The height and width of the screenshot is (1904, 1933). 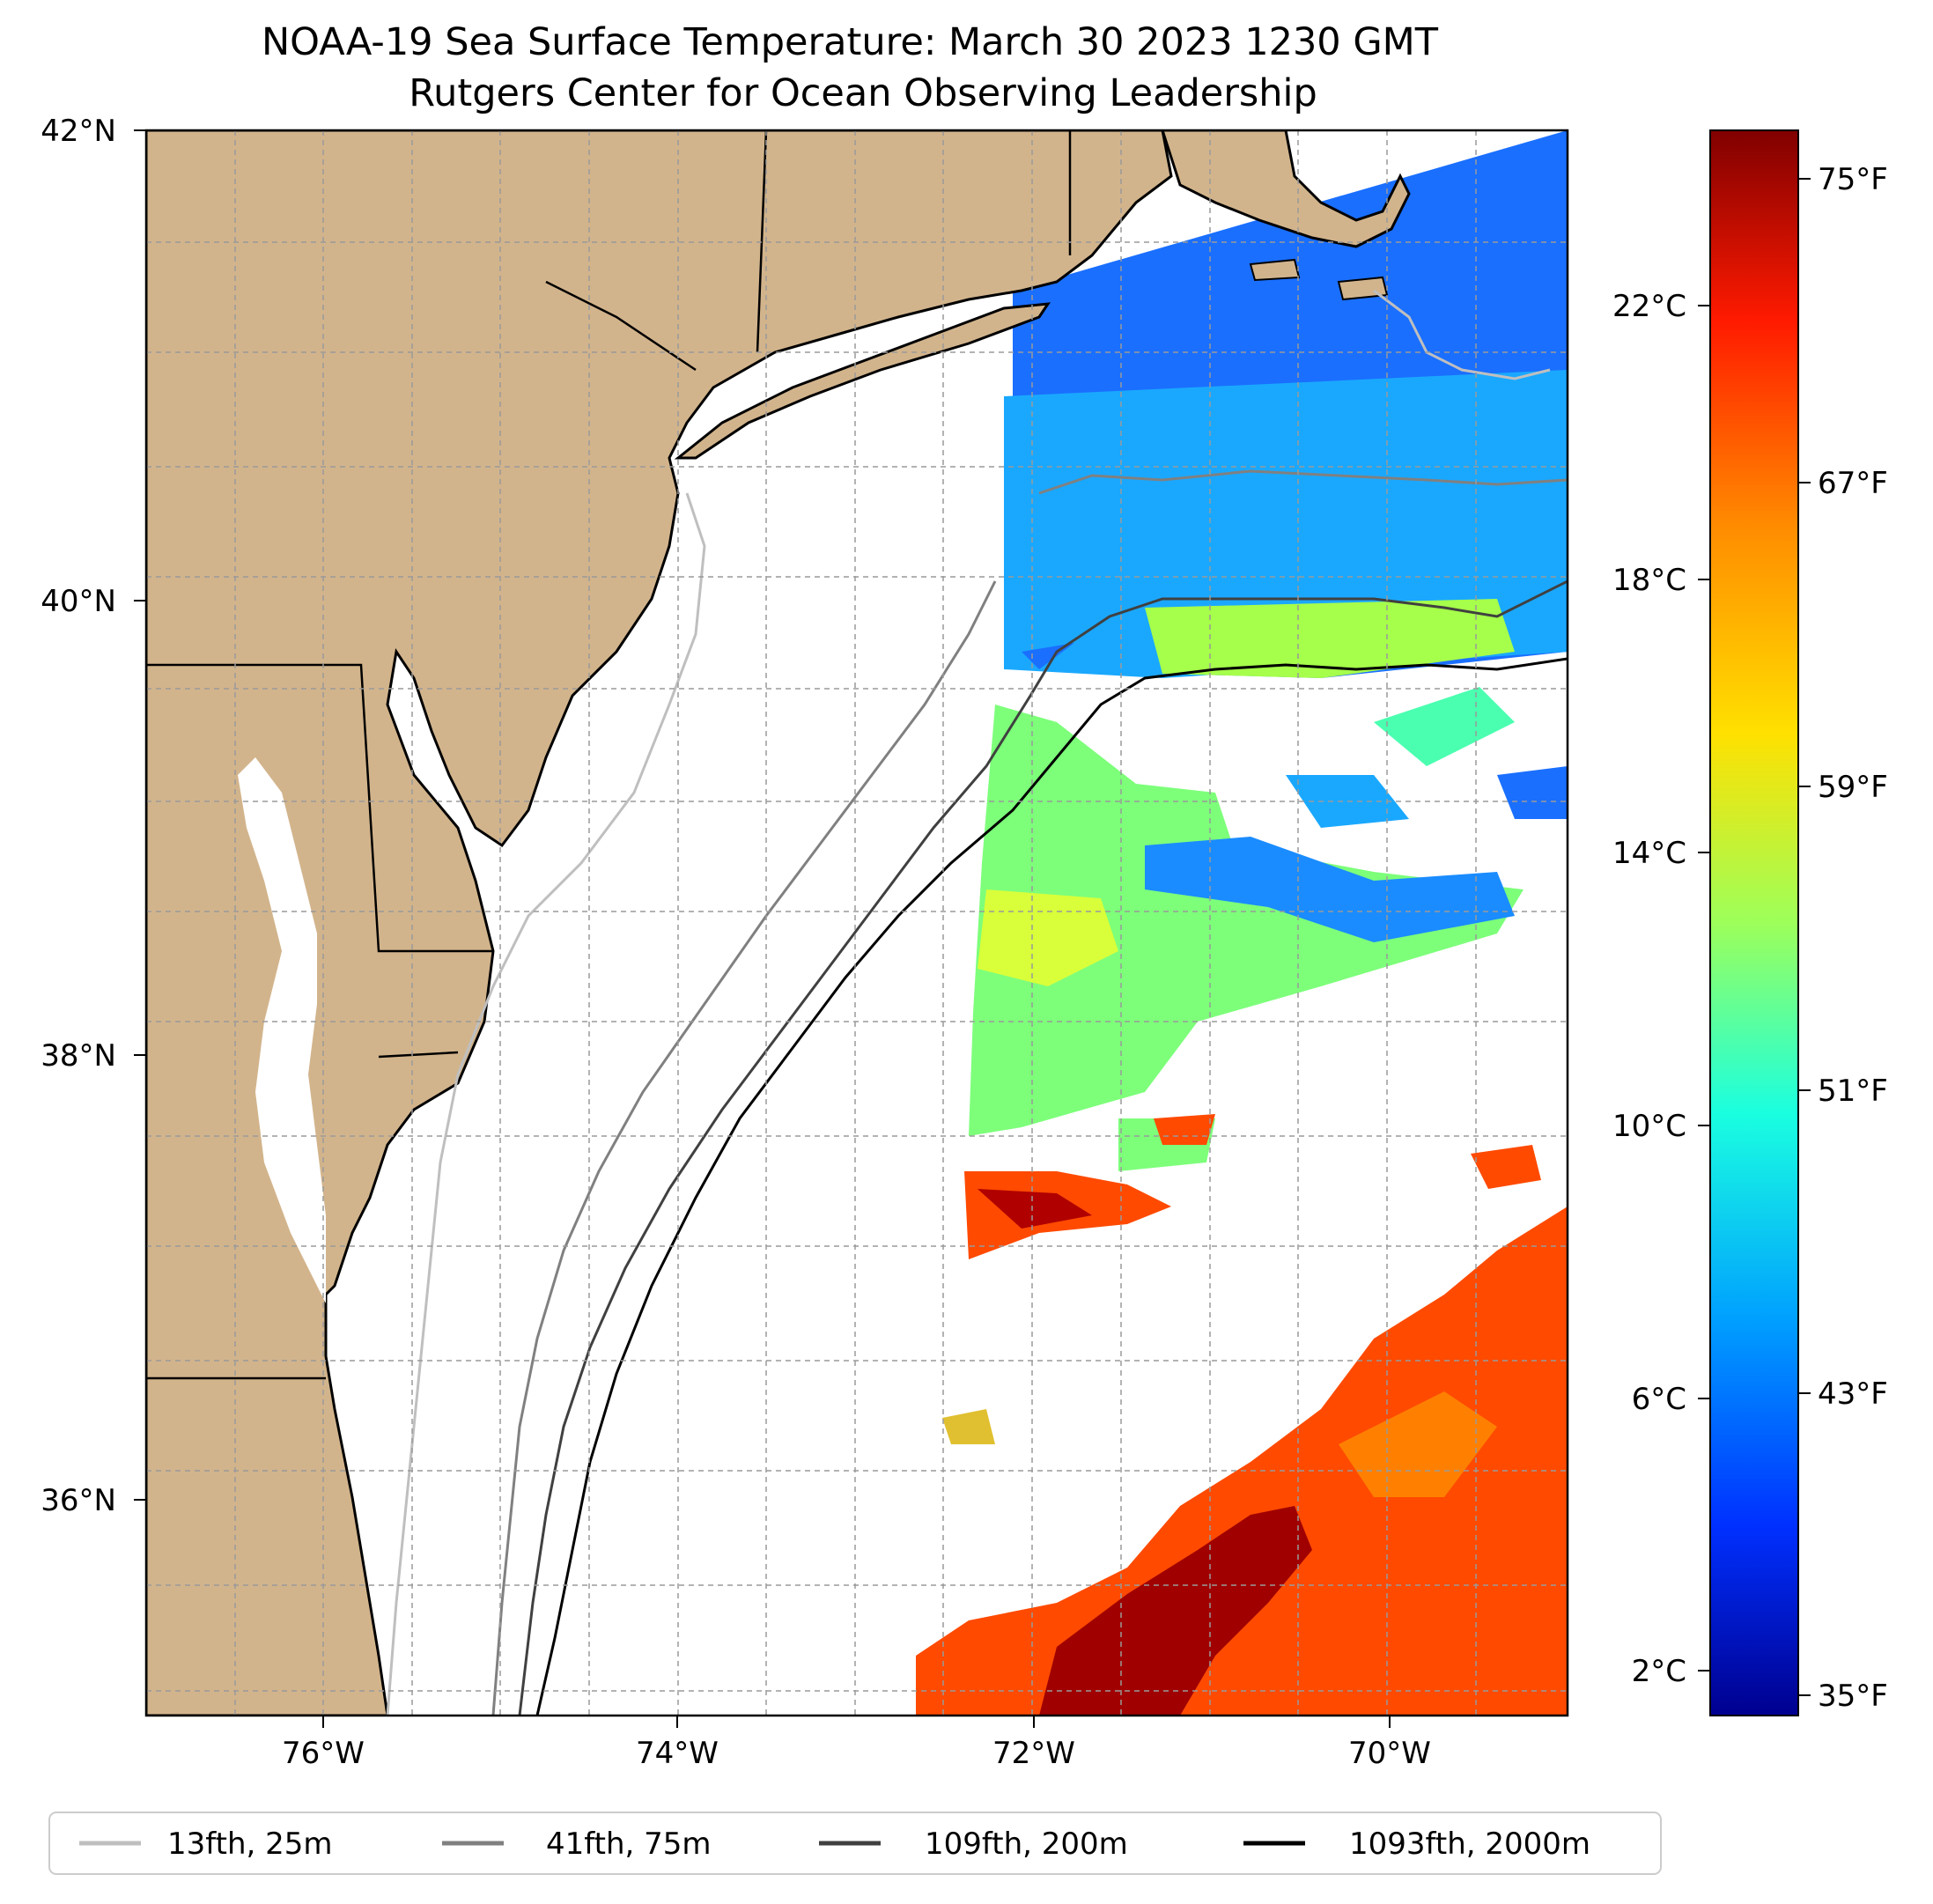 What do you see at coordinates (1506, 1167) in the screenshot?
I see `sst-warm-patch-east` at bounding box center [1506, 1167].